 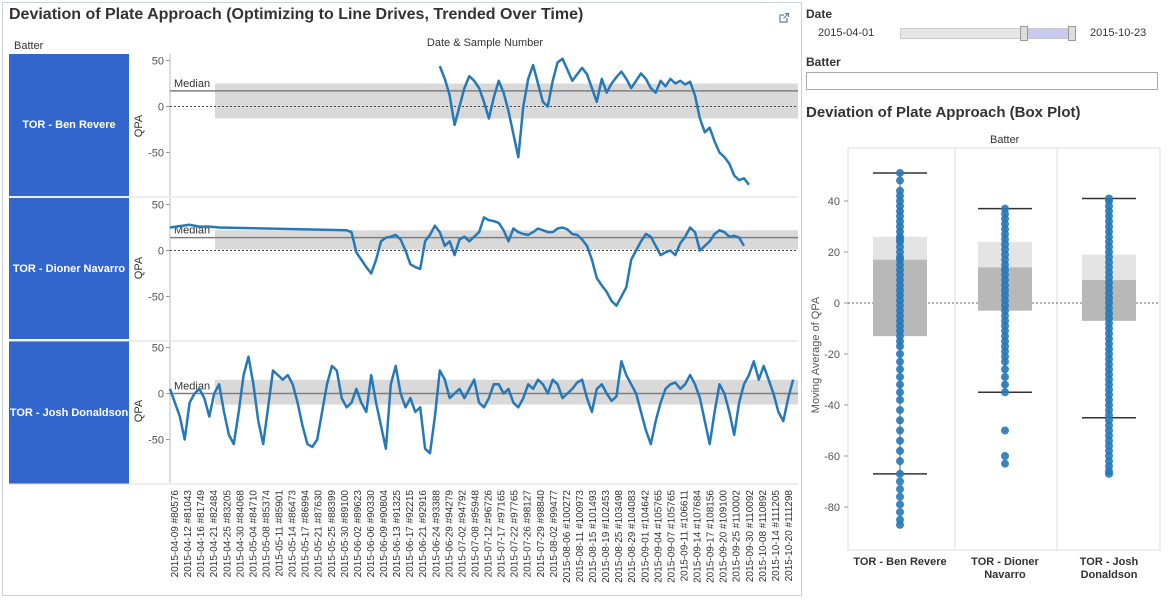 What do you see at coordinates (69, 268) in the screenshot?
I see `batter-label-dioner-navarro: TOR - Dioner Navarro` at bounding box center [69, 268].